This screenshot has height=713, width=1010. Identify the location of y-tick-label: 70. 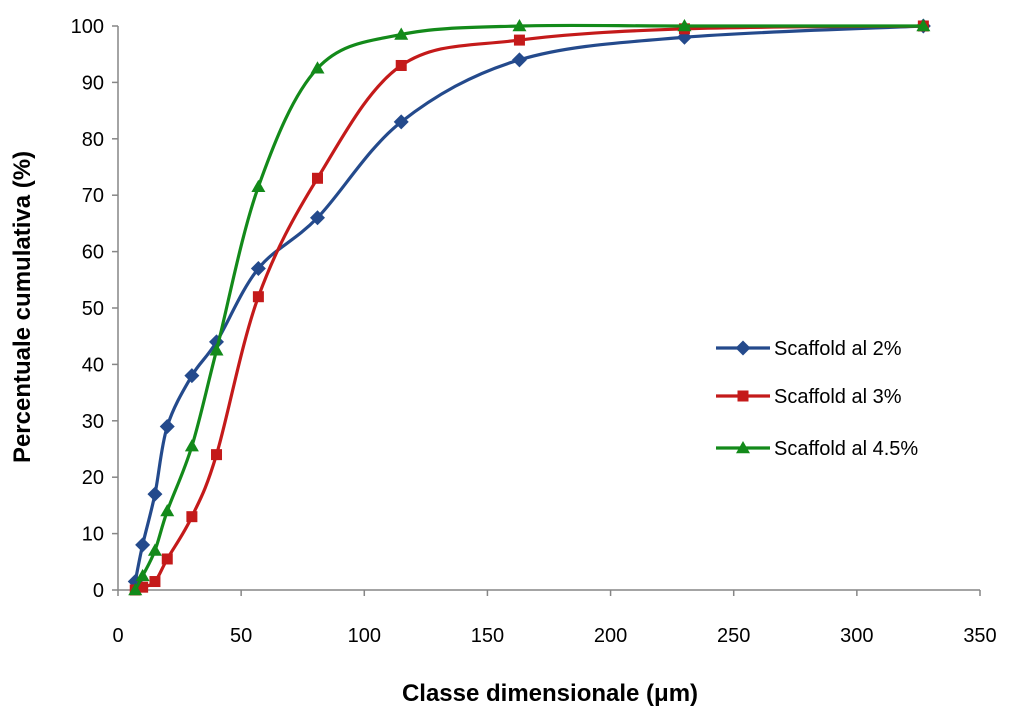
(93, 196).